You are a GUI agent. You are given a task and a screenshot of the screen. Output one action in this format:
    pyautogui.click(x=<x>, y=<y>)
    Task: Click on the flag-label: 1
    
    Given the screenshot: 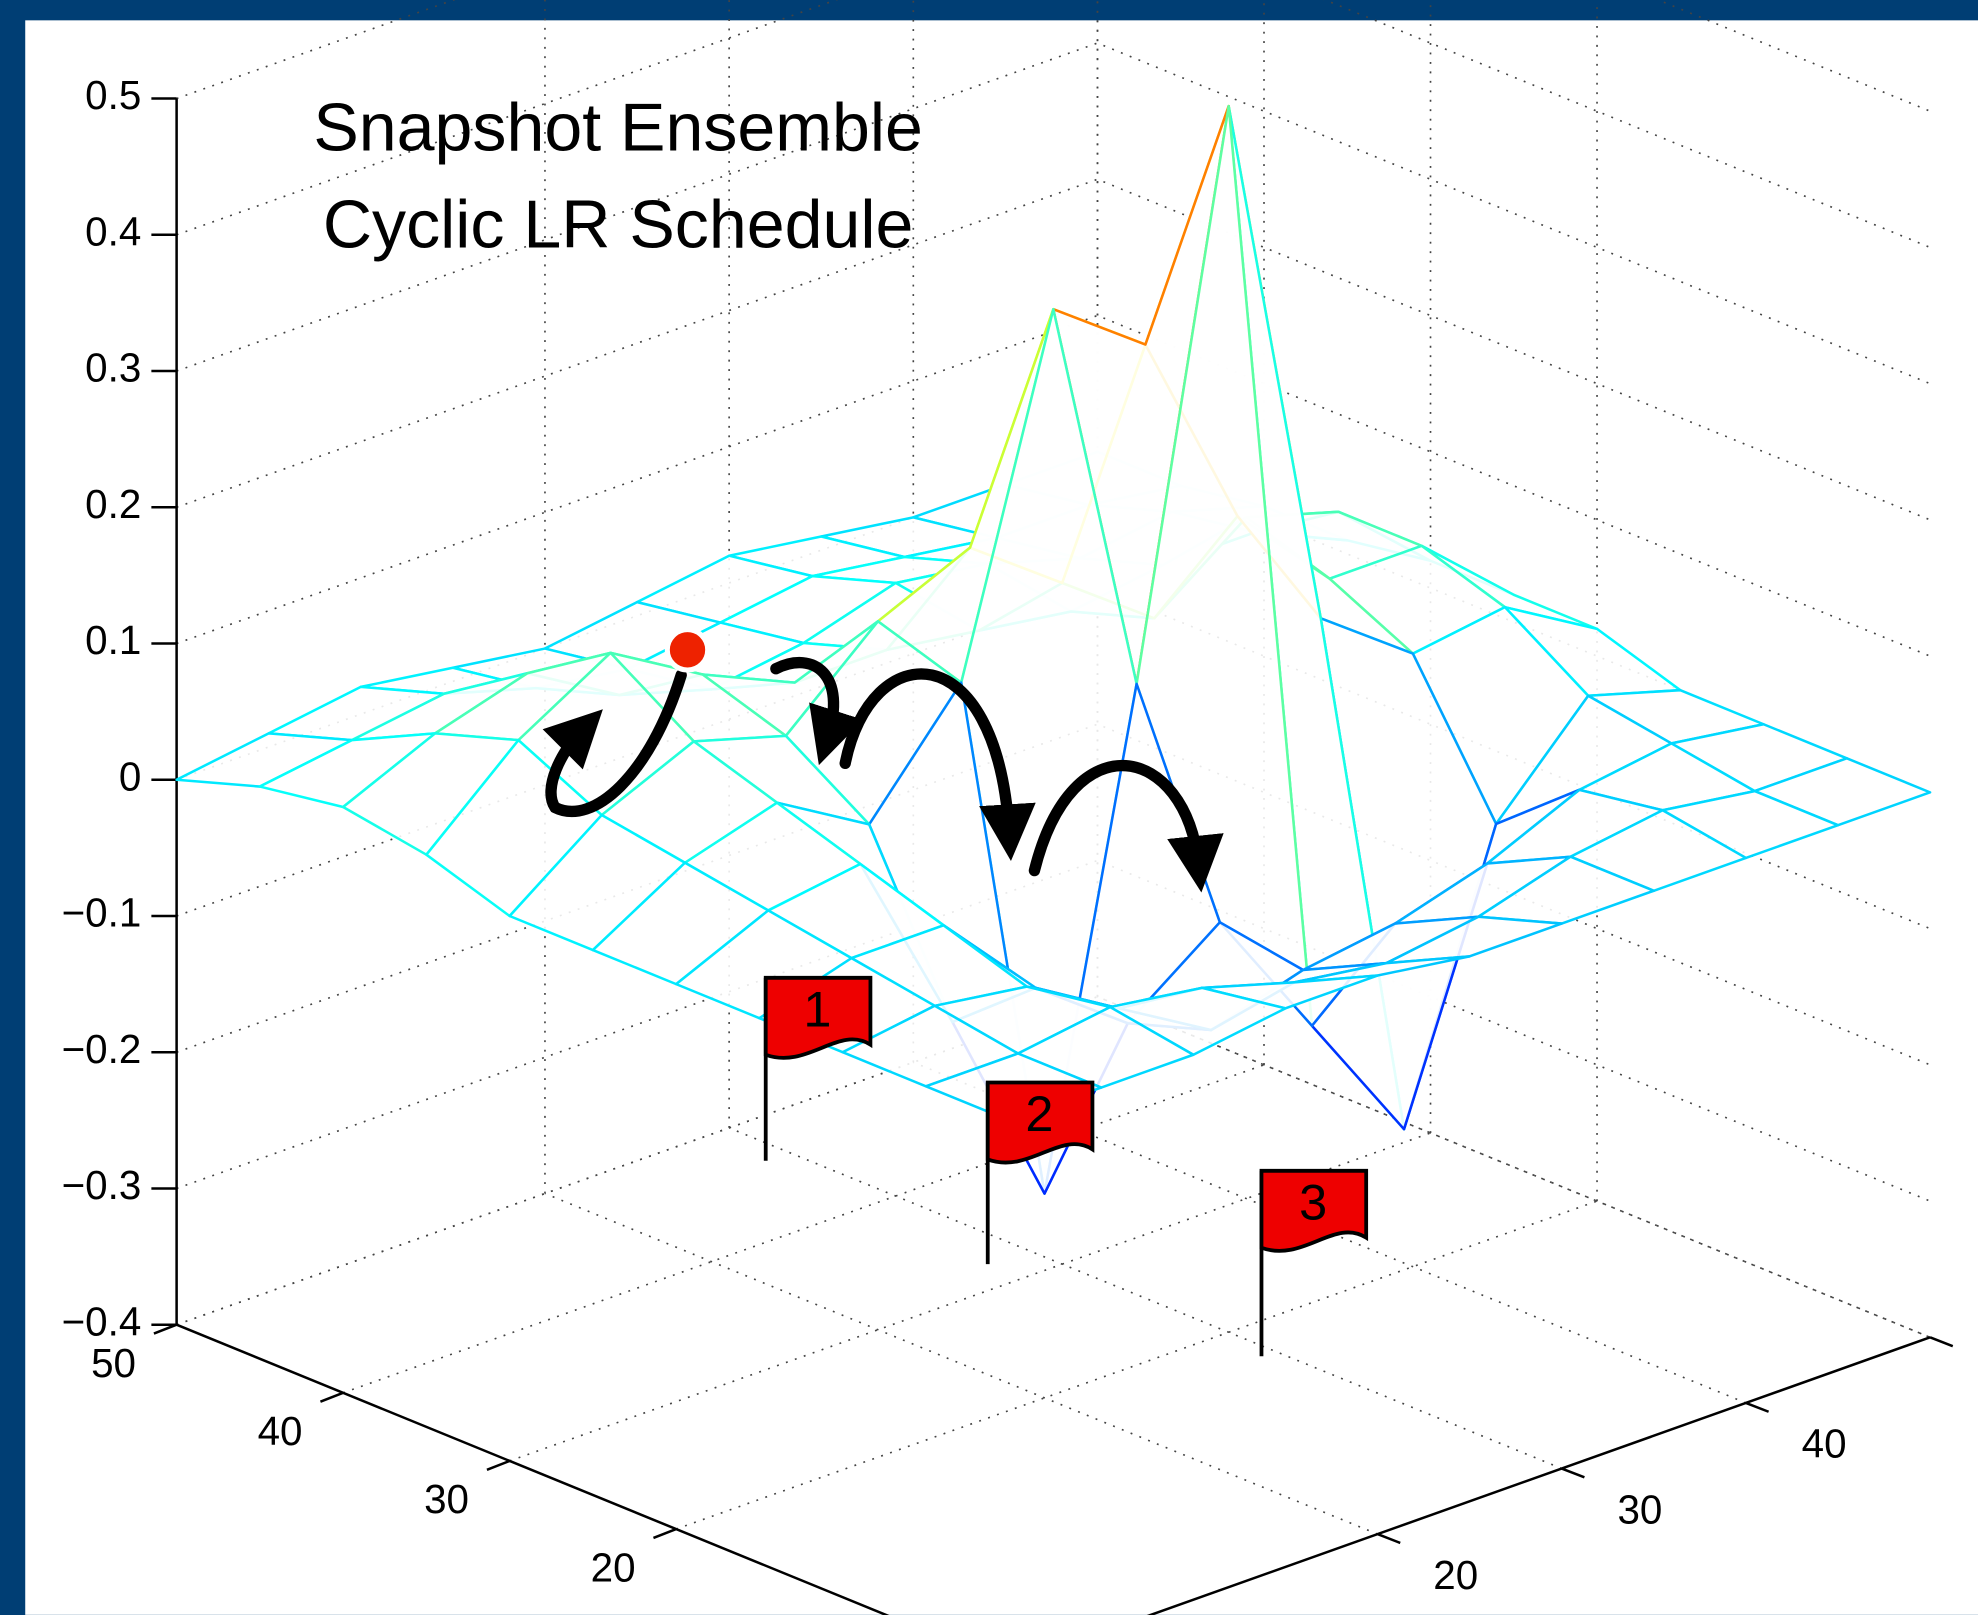 What is the action you would take?
    pyautogui.click(x=817, y=1008)
    